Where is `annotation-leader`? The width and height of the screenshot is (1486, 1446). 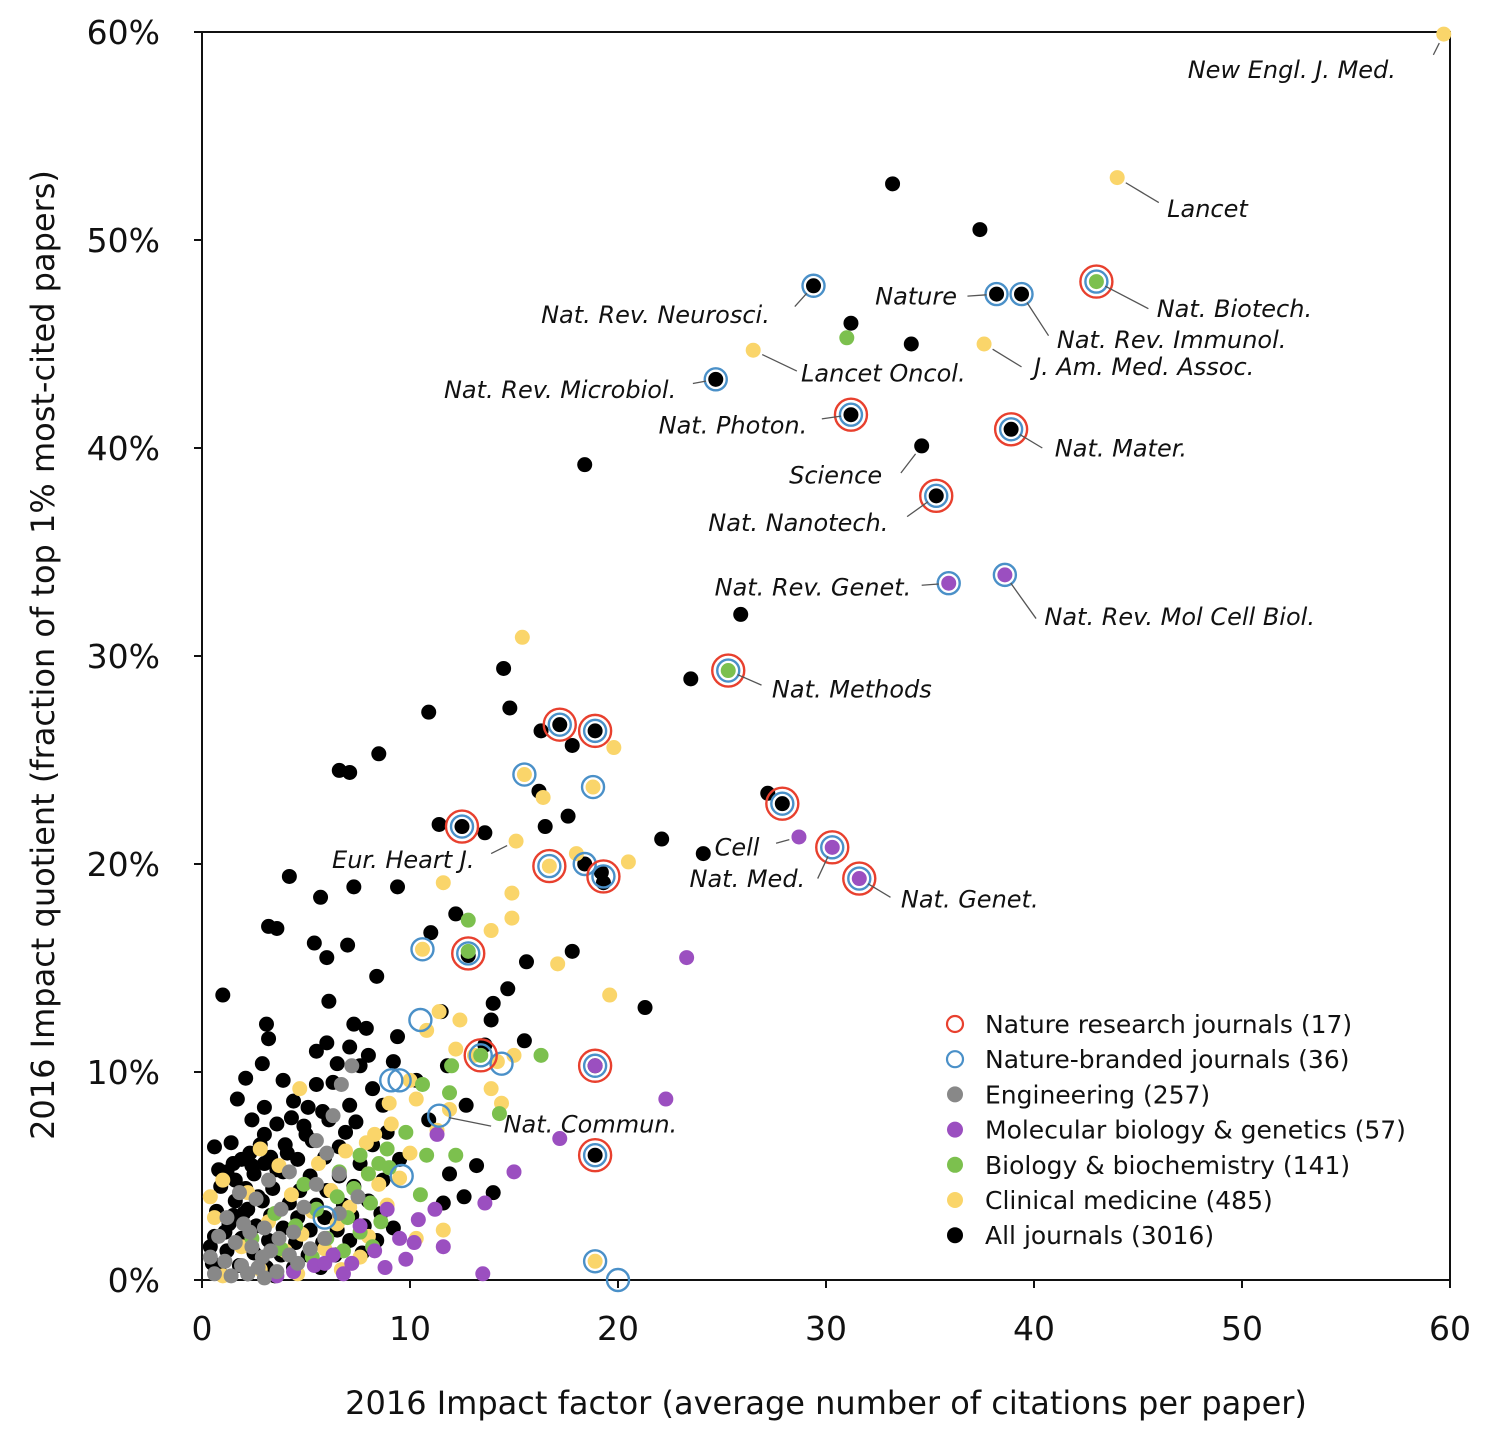 annotation-leader is located at coordinates (782, 841).